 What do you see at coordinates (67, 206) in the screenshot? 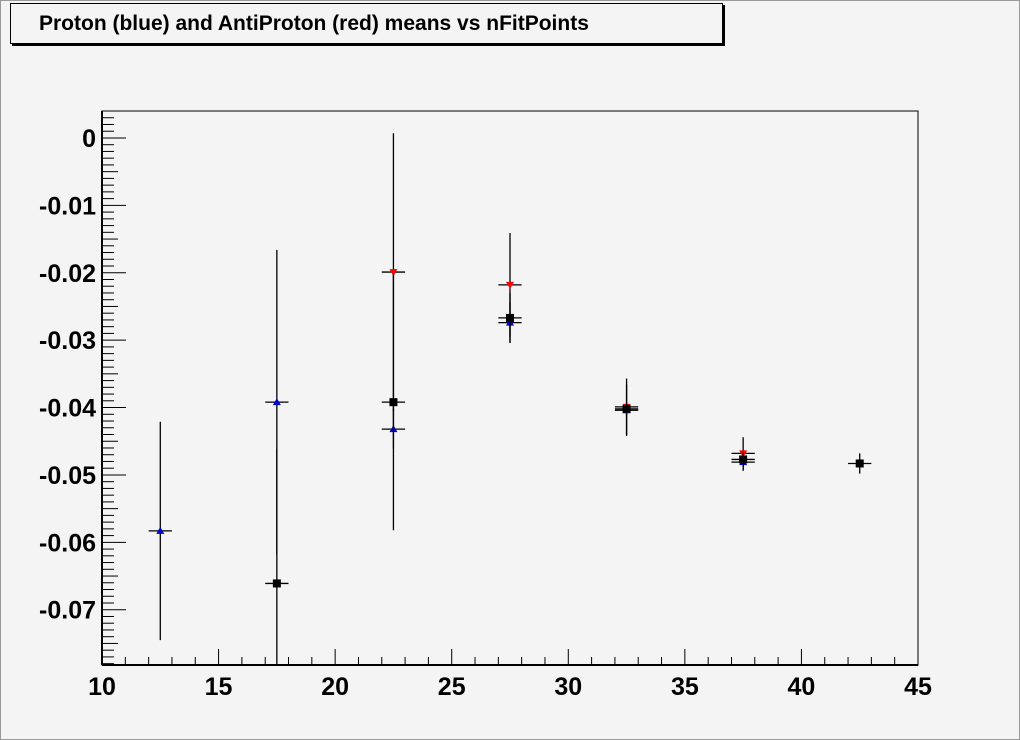
I see `y-tick-label: -0.01` at bounding box center [67, 206].